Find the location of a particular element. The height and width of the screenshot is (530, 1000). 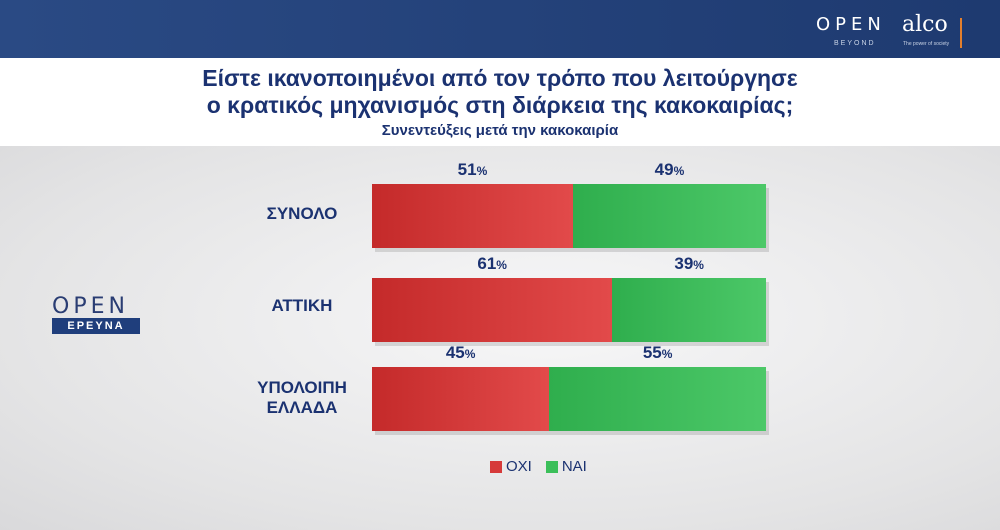

open-logo: OPEN is located at coordinates (90, 306).